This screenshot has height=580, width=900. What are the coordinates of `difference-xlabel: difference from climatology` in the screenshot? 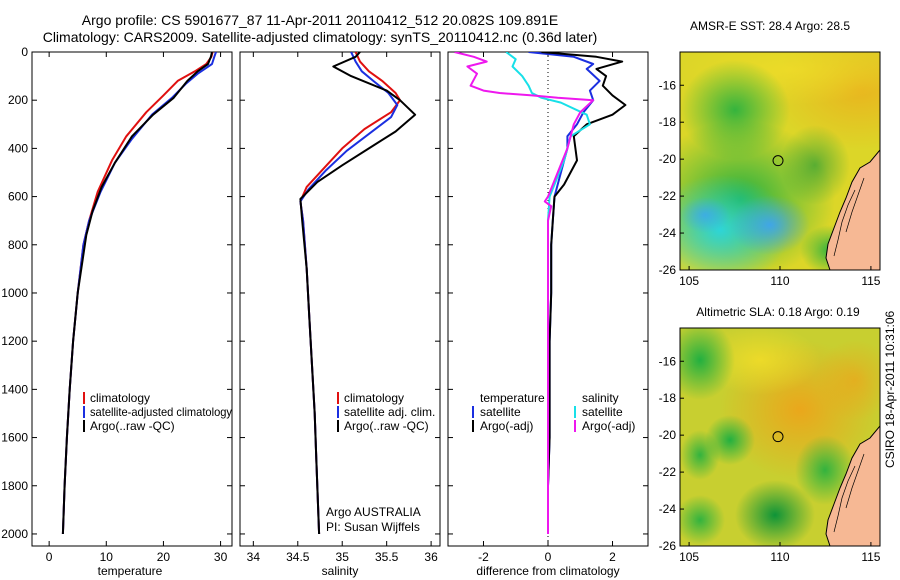 It's located at (547, 571).